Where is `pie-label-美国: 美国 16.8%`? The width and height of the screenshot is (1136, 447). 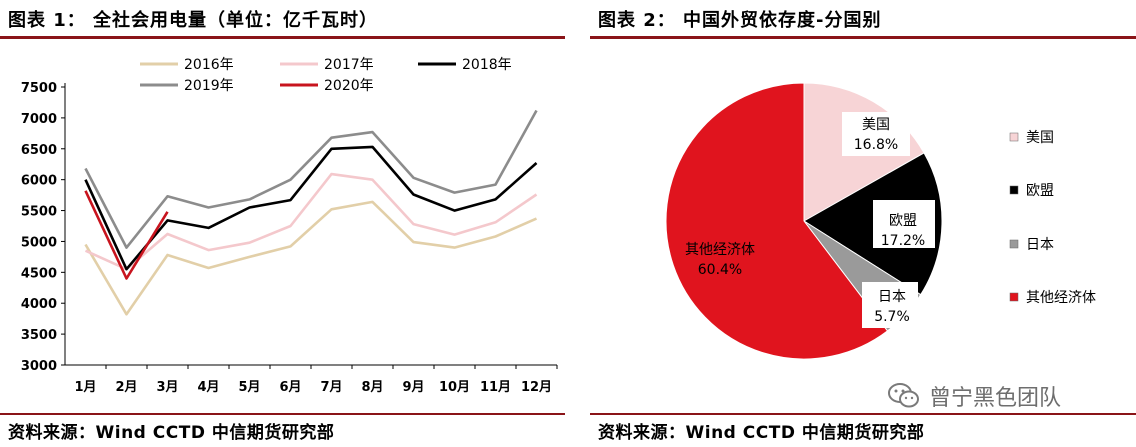 pie-label-美国: 美国 16.8% is located at coordinates (876, 135).